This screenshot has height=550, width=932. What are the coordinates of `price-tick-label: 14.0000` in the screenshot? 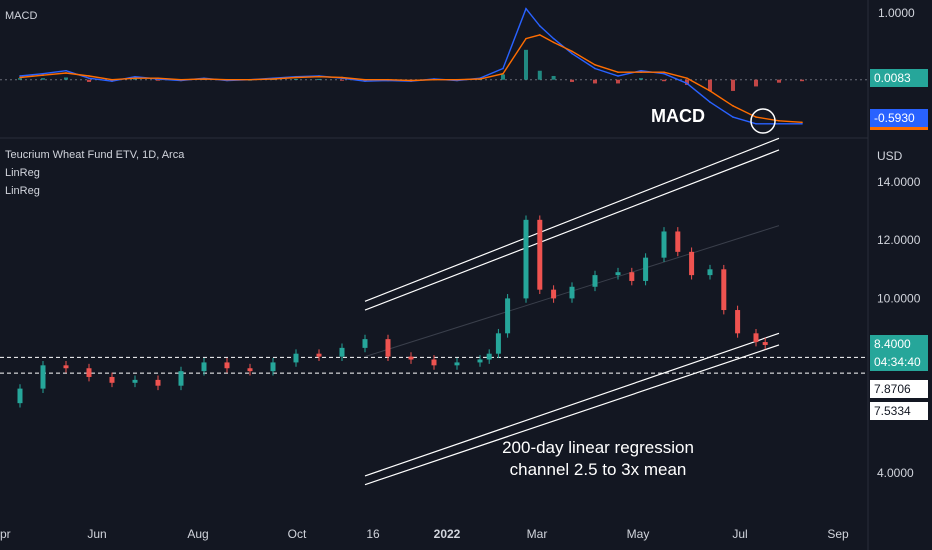 It's located at (899, 182).